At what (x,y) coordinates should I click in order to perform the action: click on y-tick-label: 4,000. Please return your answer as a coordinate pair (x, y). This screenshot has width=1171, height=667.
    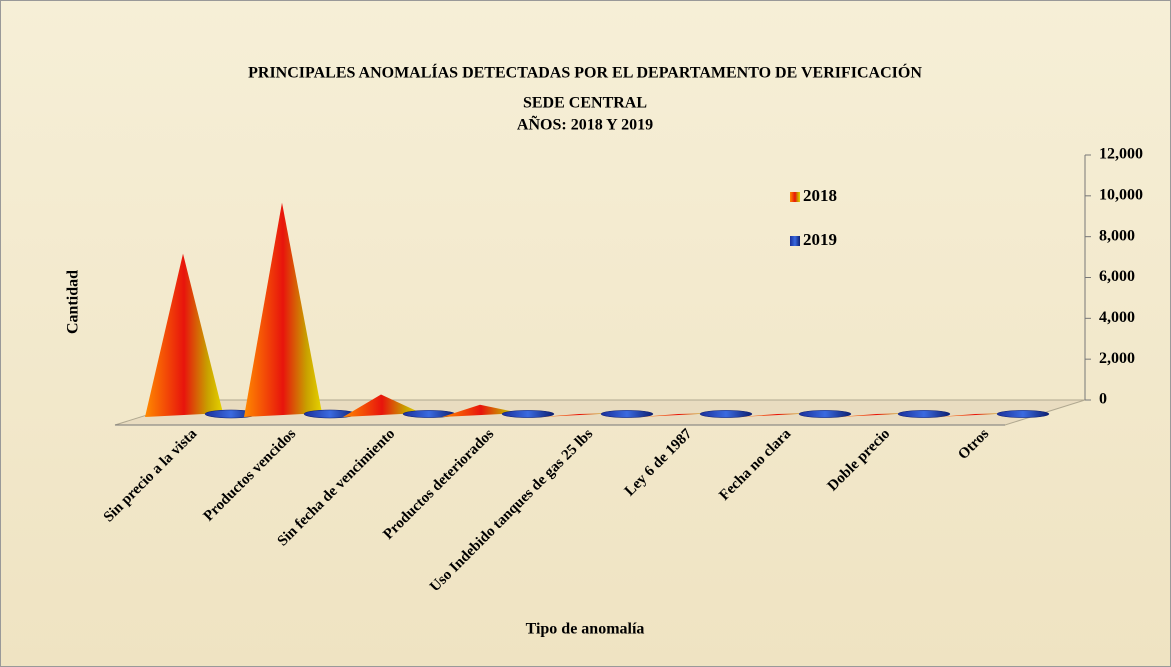
    Looking at the image, I should click on (1117, 317).